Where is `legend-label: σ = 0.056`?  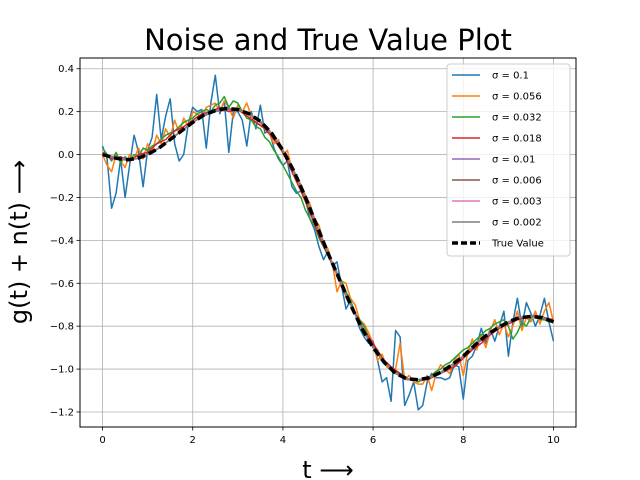
legend-label: σ = 0.056 is located at coordinates (517, 97).